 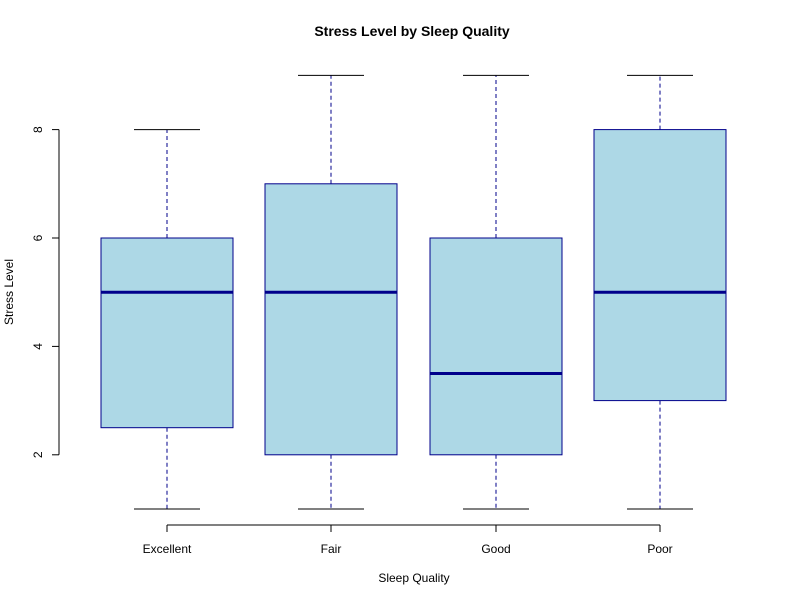 What do you see at coordinates (9, 292) in the screenshot?
I see `y-axis-label: Stress Level` at bounding box center [9, 292].